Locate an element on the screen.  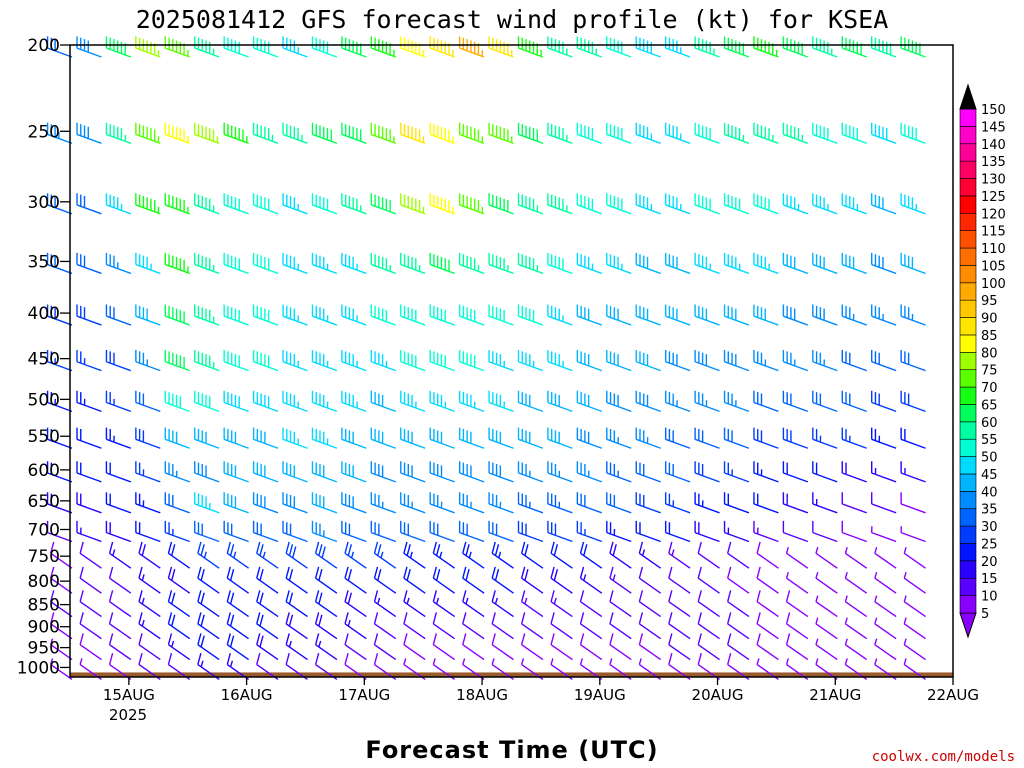
colorbar-tick-label: 55 is located at coordinates (989, 440).